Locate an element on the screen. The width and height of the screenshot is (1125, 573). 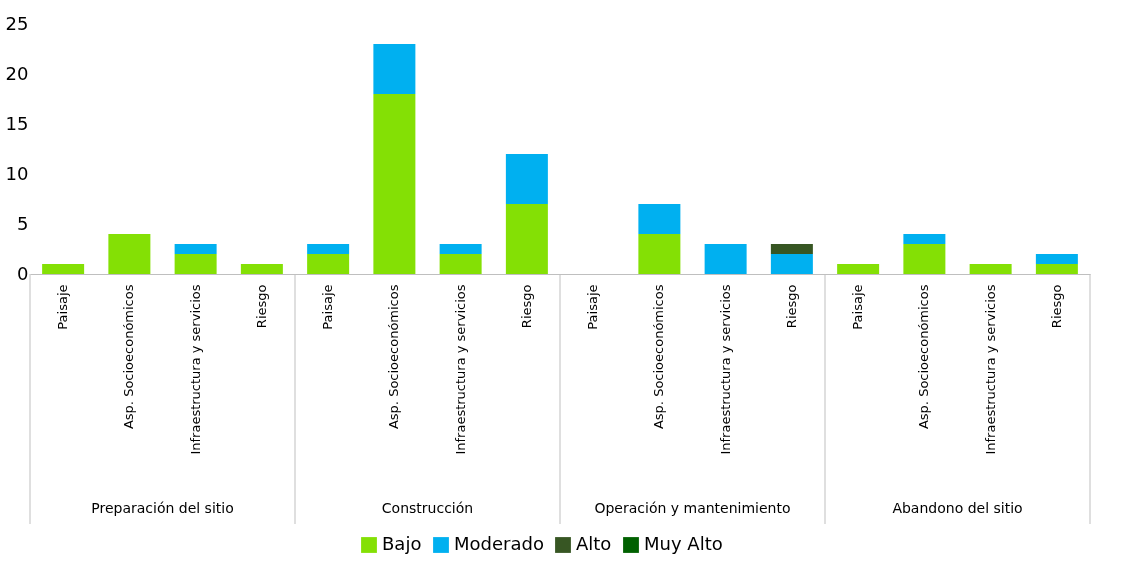
y-tick-label: 20 is located at coordinates (17, 73).